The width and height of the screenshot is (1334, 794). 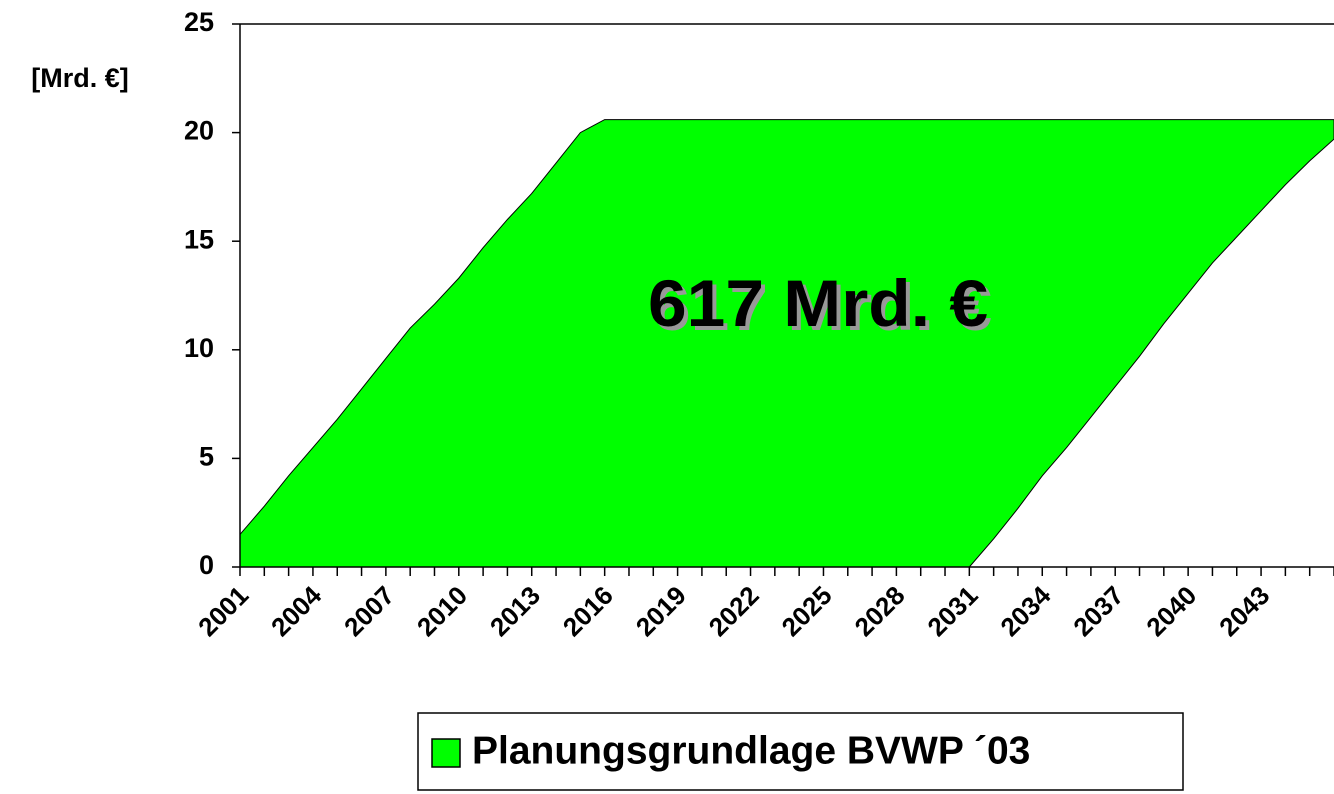 What do you see at coordinates (199, 239) in the screenshot?
I see `y-tick-label: 15` at bounding box center [199, 239].